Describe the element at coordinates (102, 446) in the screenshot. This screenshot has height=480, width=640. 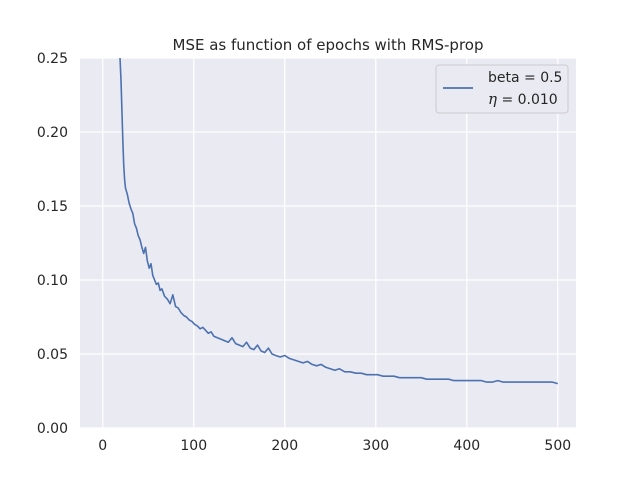
I see `x-tick-label: 0` at that location.